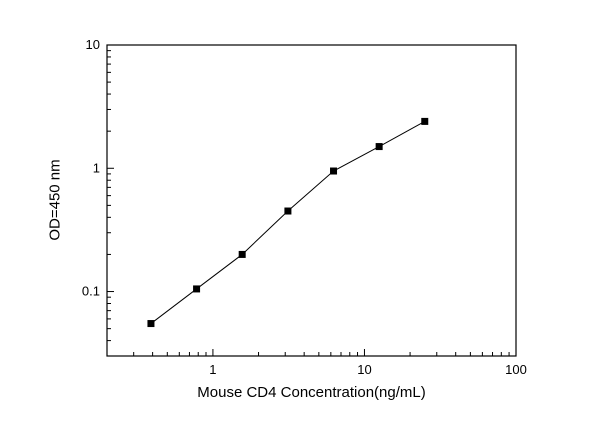  What do you see at coordinates (93, 44) in the screenshot?
I see `y-tick-label: 10` at bounding box center [93, 44].